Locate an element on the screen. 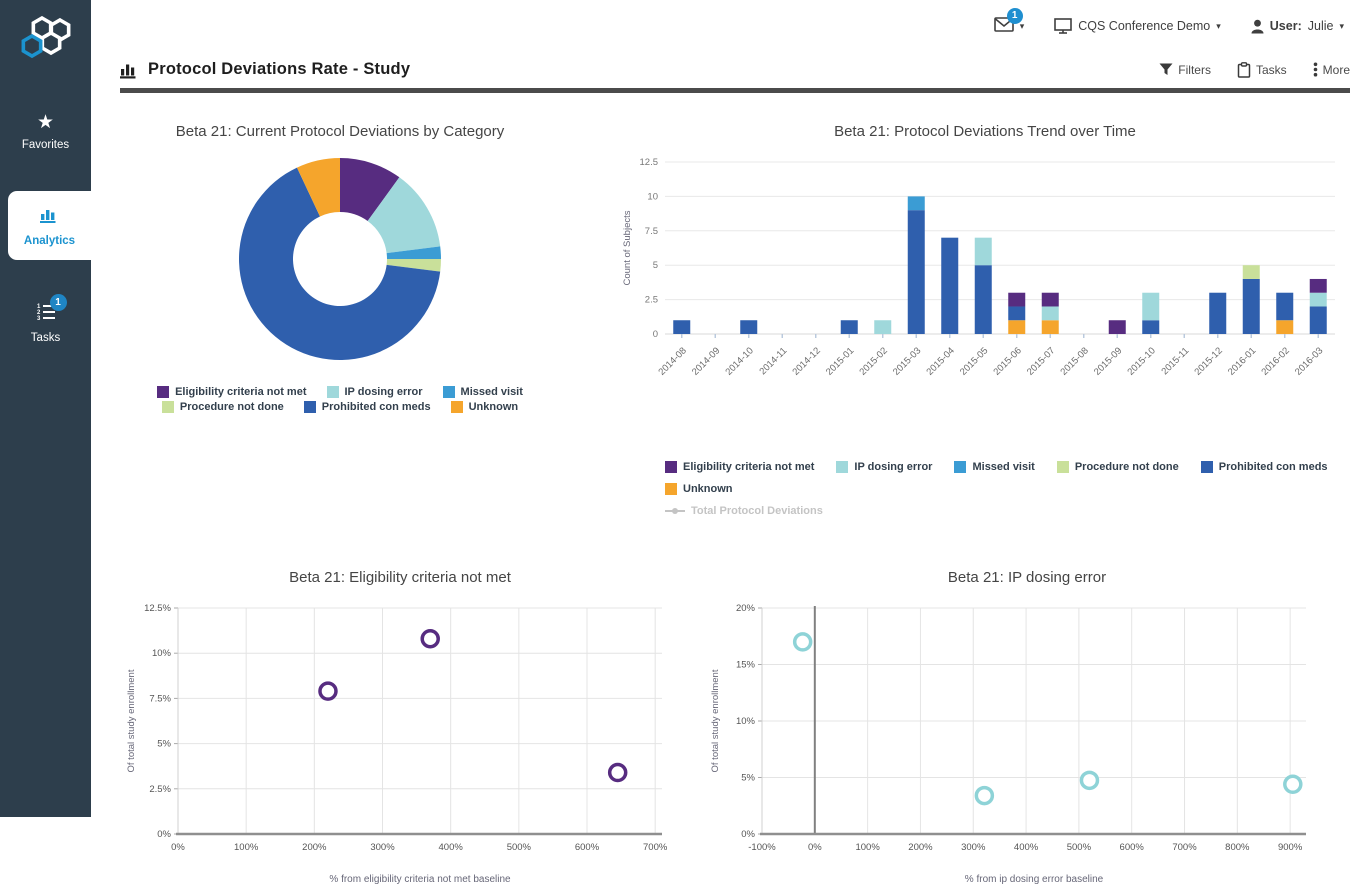  svg-text:% from ip dosing error baselin: % from ip dosing error baseline is located at coordinates (1034, 879).